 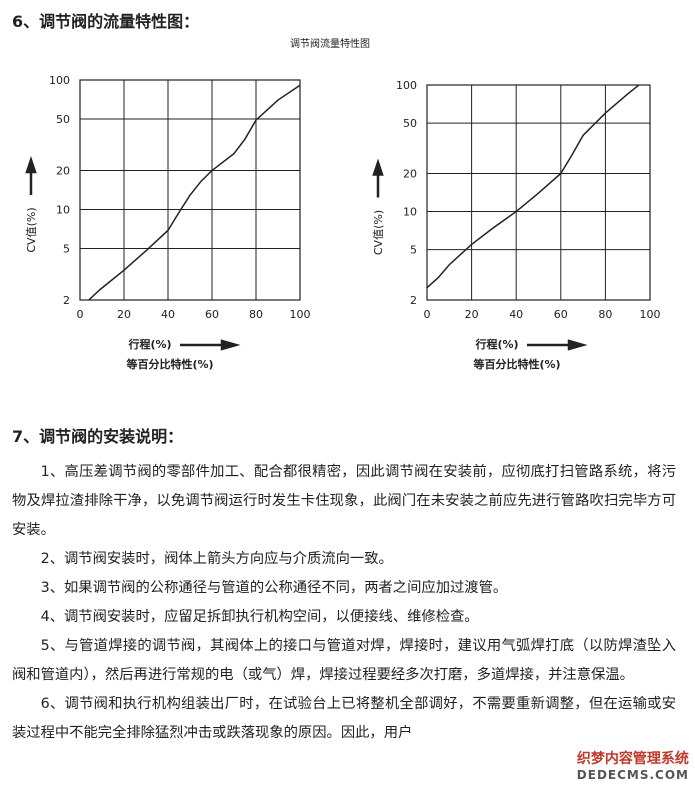 What do you see at coordinates (98, 436) in the screenshot?
I see `section-title: 7、调节阀的安装说明：` at bounding box center [98, 436].